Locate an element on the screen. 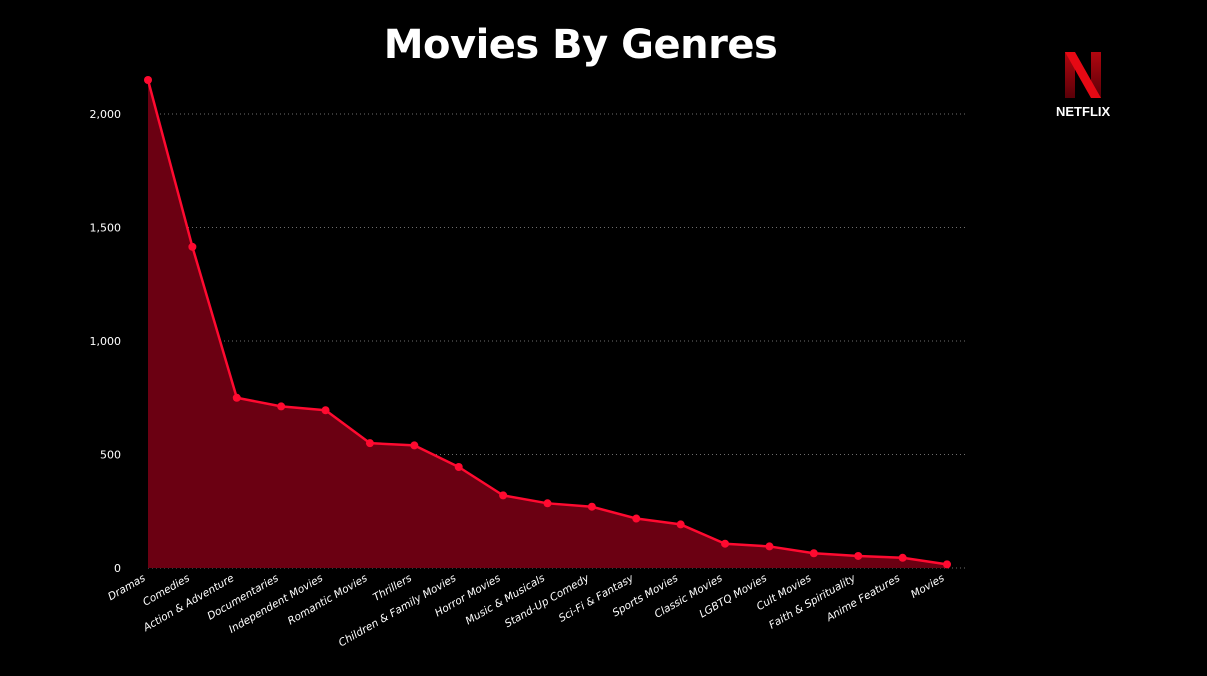  data-point: Horror Movies: 320 is located at coordinates (503, 495).